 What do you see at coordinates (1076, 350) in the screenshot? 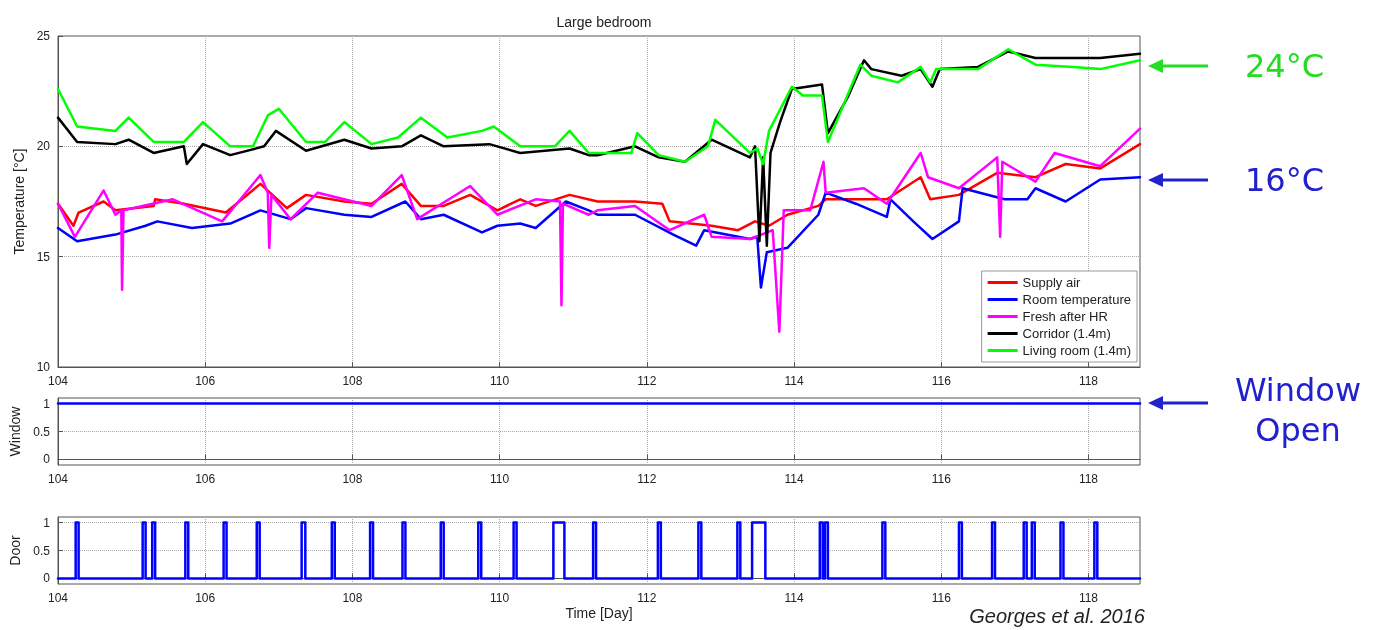
I see `legend-label: Living room (1.4m)` at bounding box center [1076, 350].